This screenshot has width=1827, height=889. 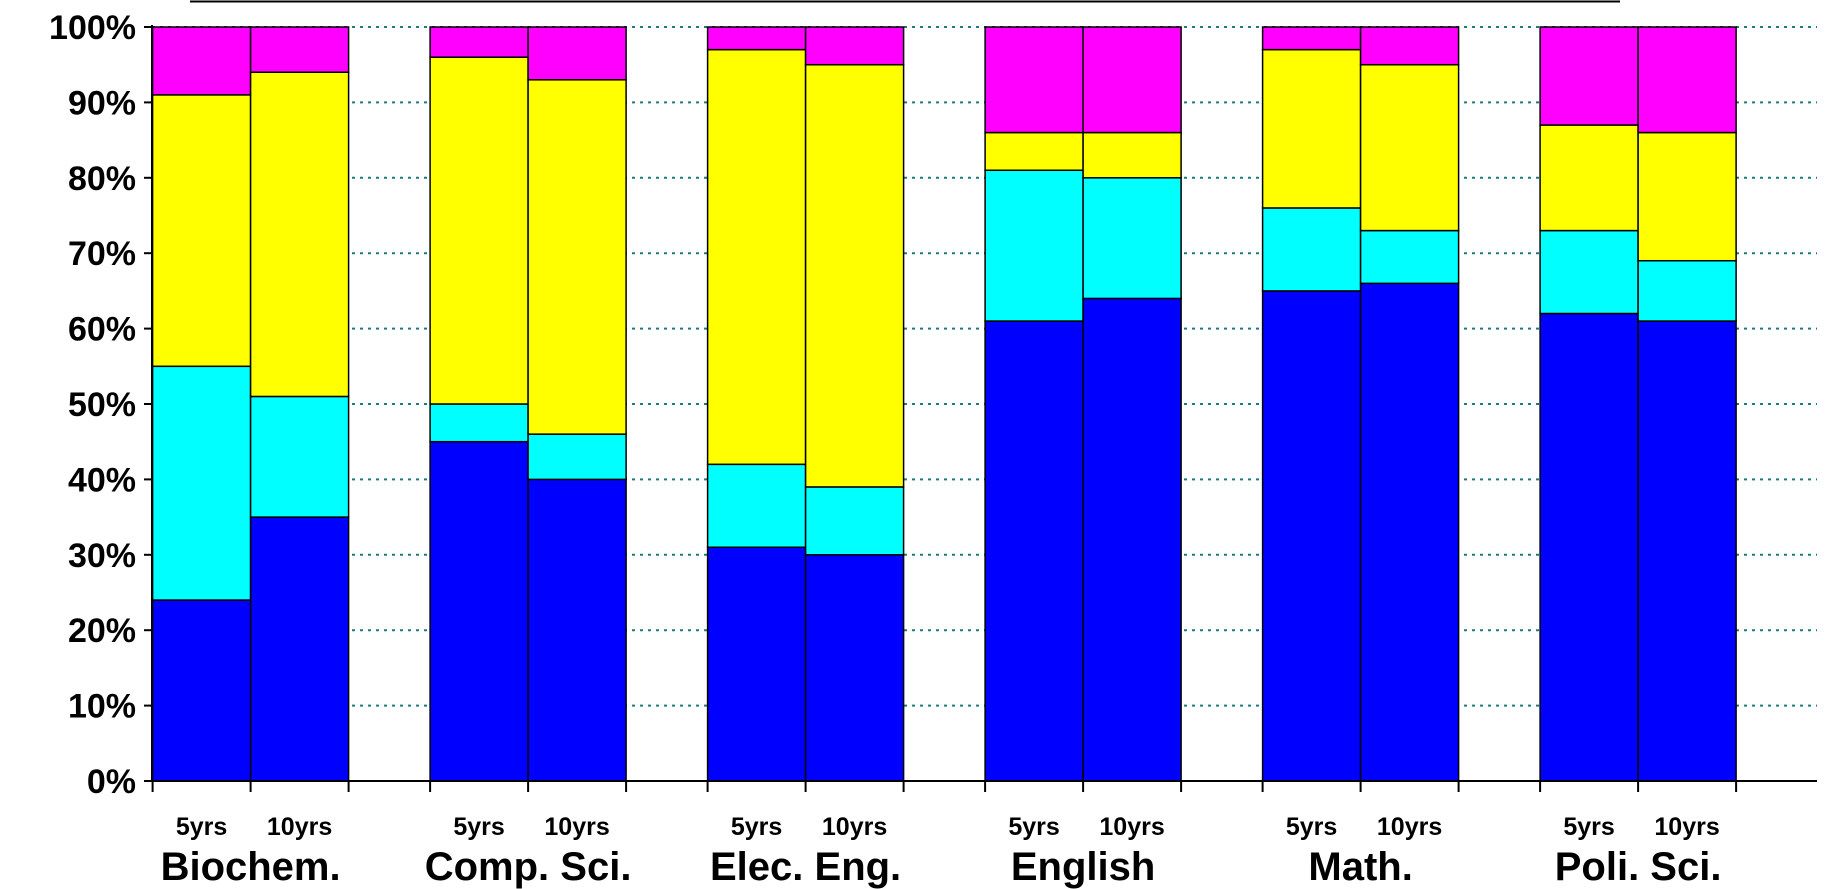 I want to click on y-tick-label: 20%, so click(x=102, y=631).